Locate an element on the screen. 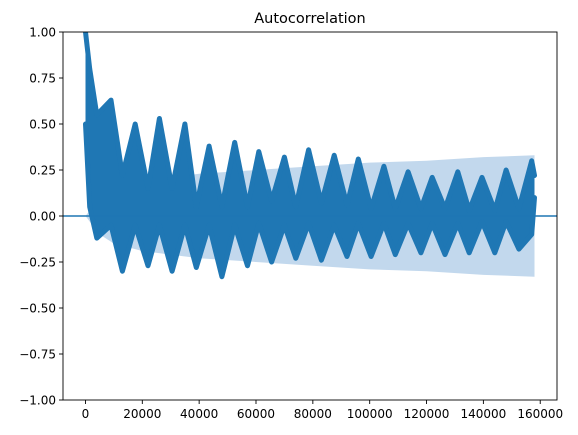 The image size is (578, 435). y-axis: −1.00 −0.75 −0.50 −0.25 0.00 0.25 0.50 0.75 1.00 is located at coordinates (41, 217).